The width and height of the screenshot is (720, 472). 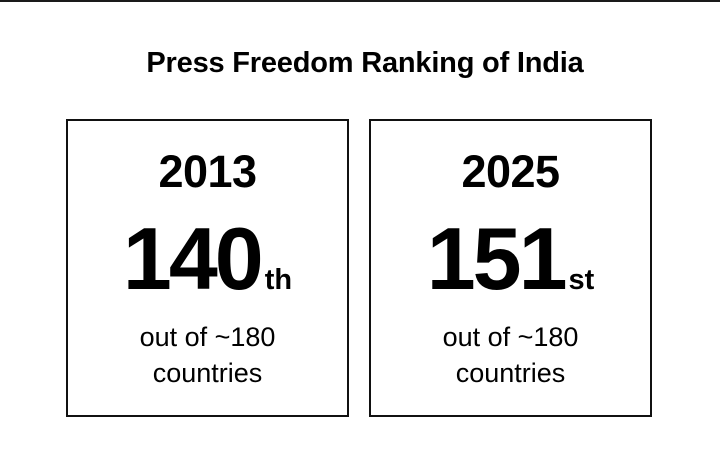 What do you see at coordinates (510, 171) in the screenshot?
I see `card-year: 2025` at bounding box center [510, 171].